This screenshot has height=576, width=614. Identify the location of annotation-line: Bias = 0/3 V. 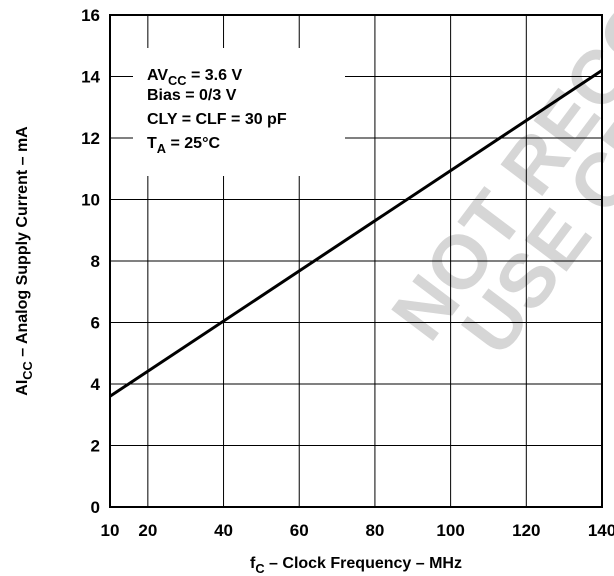
(192, 95).